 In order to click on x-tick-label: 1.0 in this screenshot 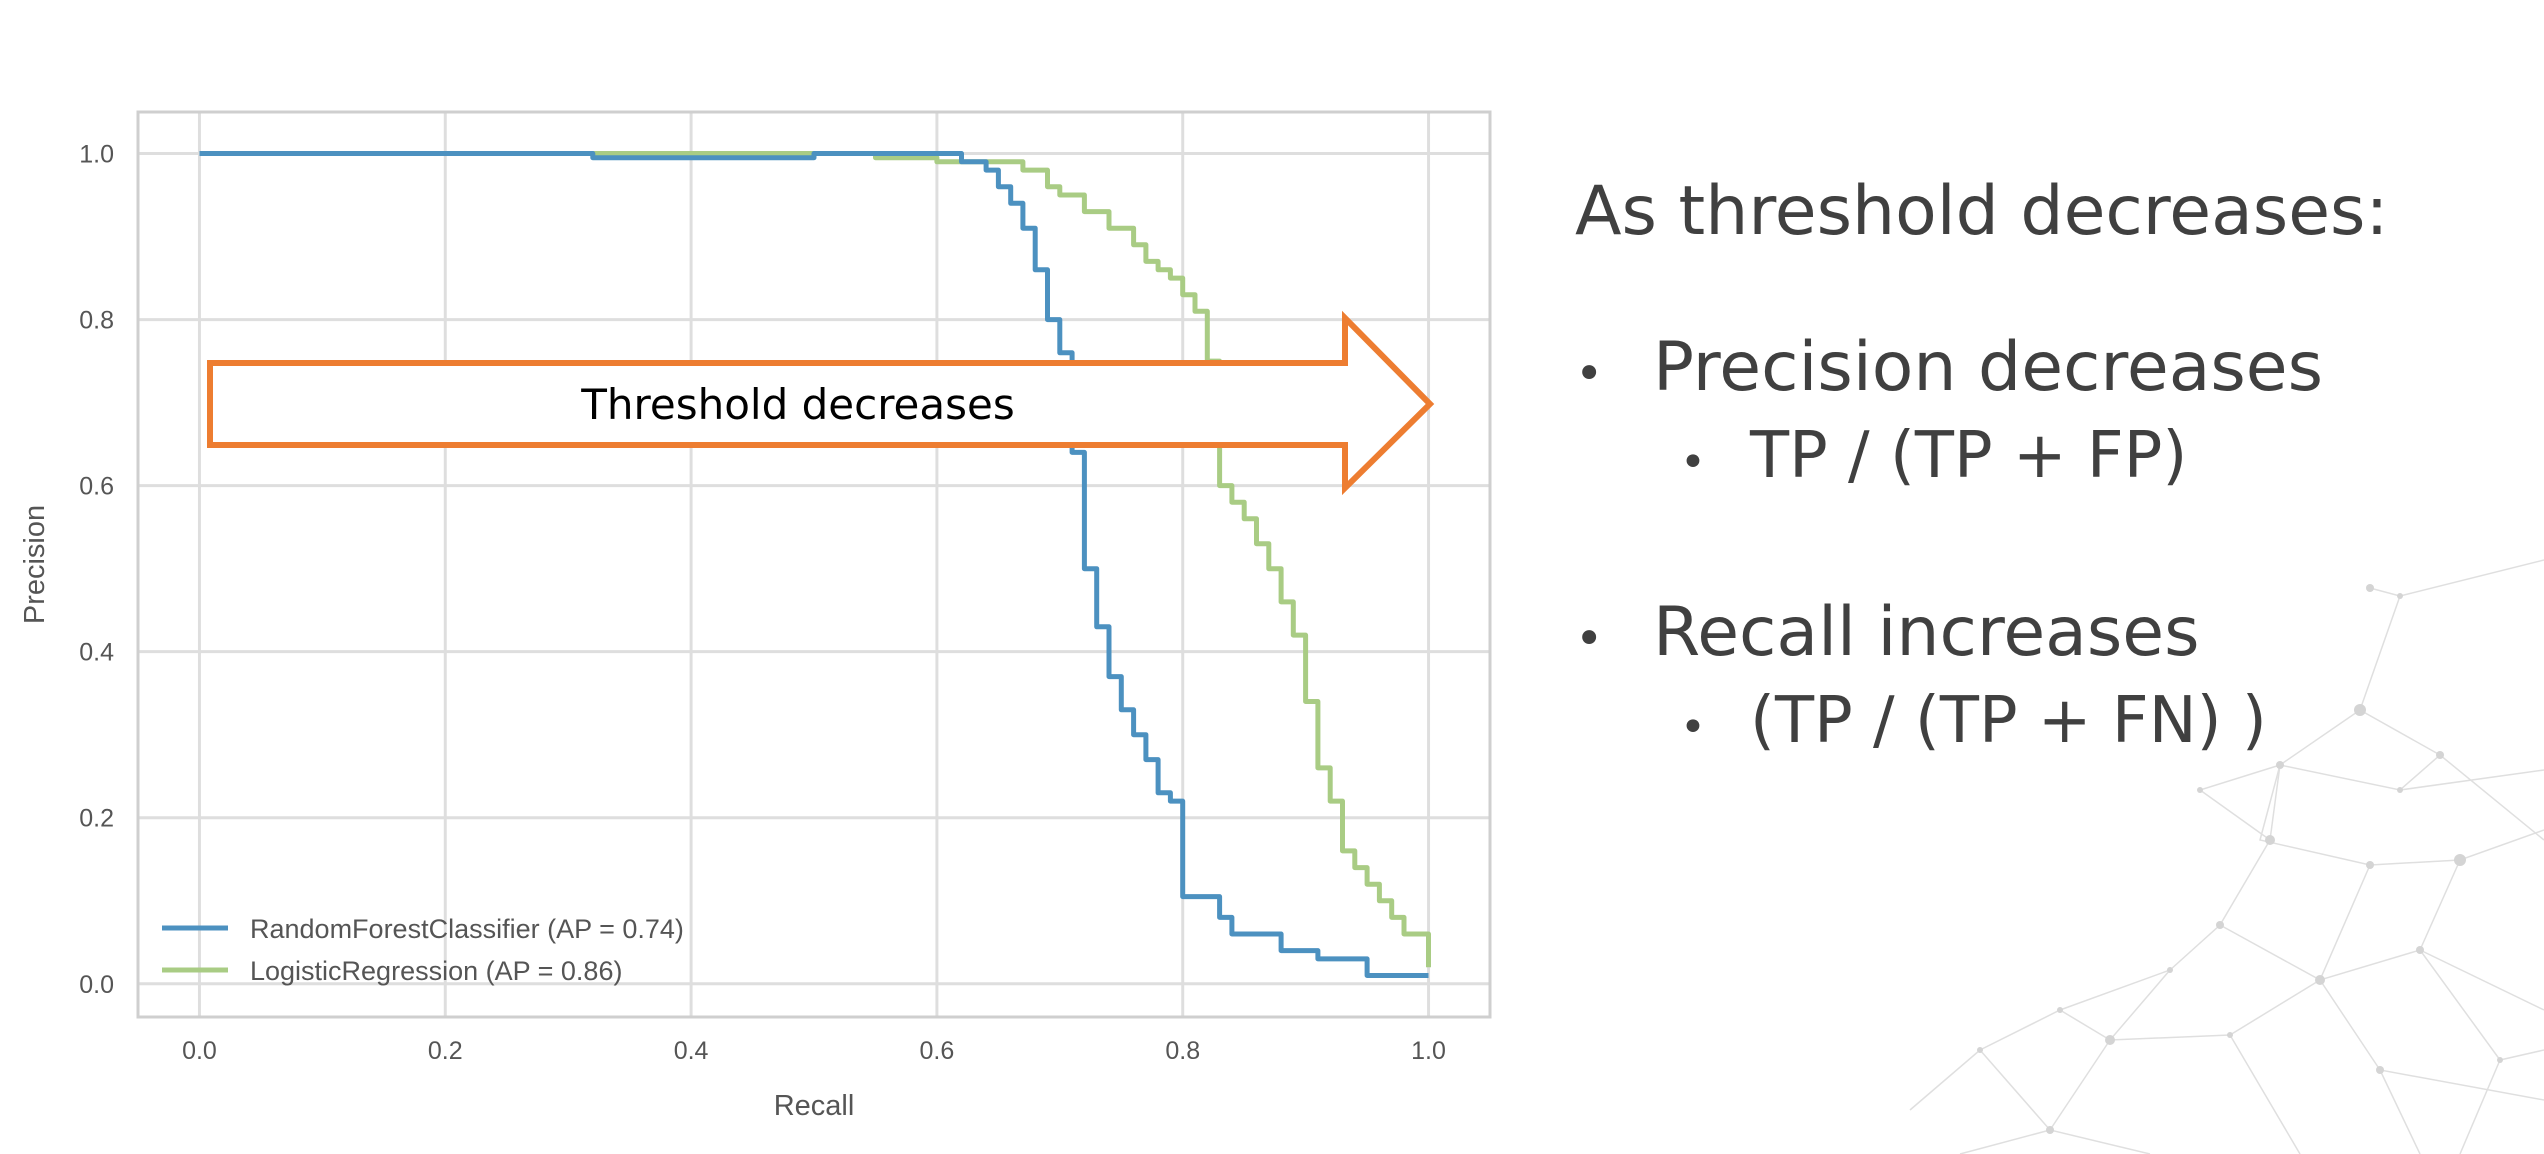, I will do `click(1428, 1051)`.